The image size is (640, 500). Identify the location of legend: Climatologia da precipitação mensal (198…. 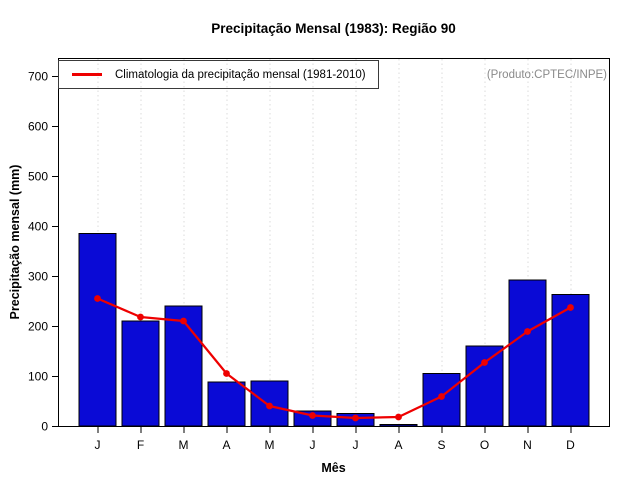
(218, 74).